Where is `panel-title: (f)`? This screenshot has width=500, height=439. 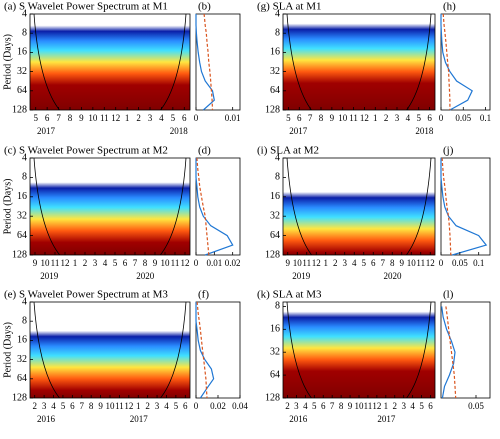
panel-title: (f) is located at coordinates (203, 295).